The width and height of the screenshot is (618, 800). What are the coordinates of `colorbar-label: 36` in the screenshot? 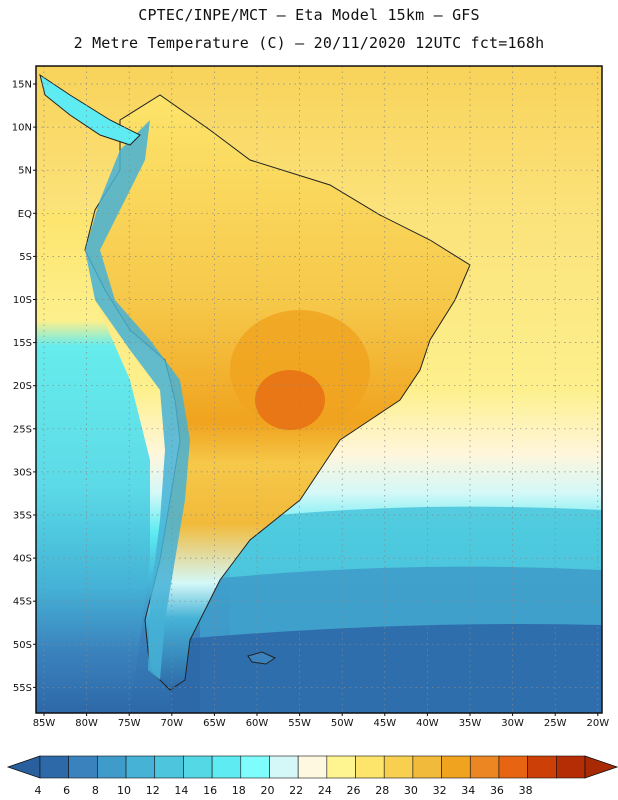 It's located at (497, 790).